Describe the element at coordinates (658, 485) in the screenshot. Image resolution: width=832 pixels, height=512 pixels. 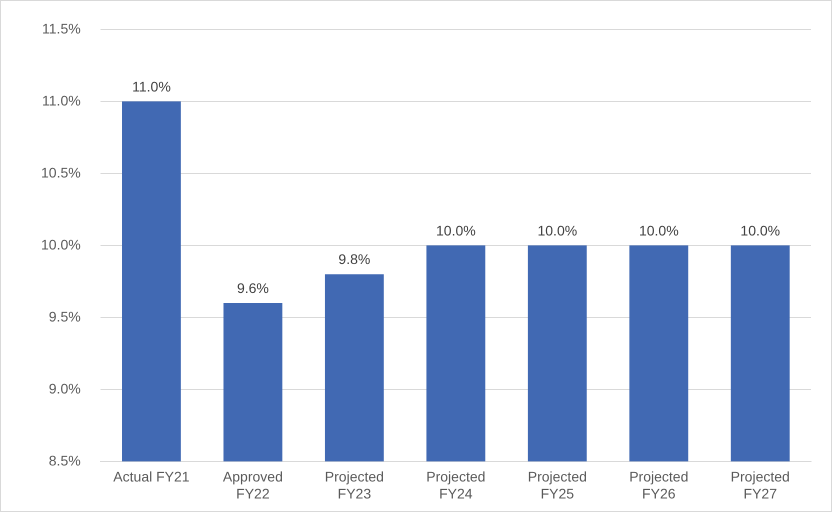
I see `x-tick-label: Projected FY26` at that location.